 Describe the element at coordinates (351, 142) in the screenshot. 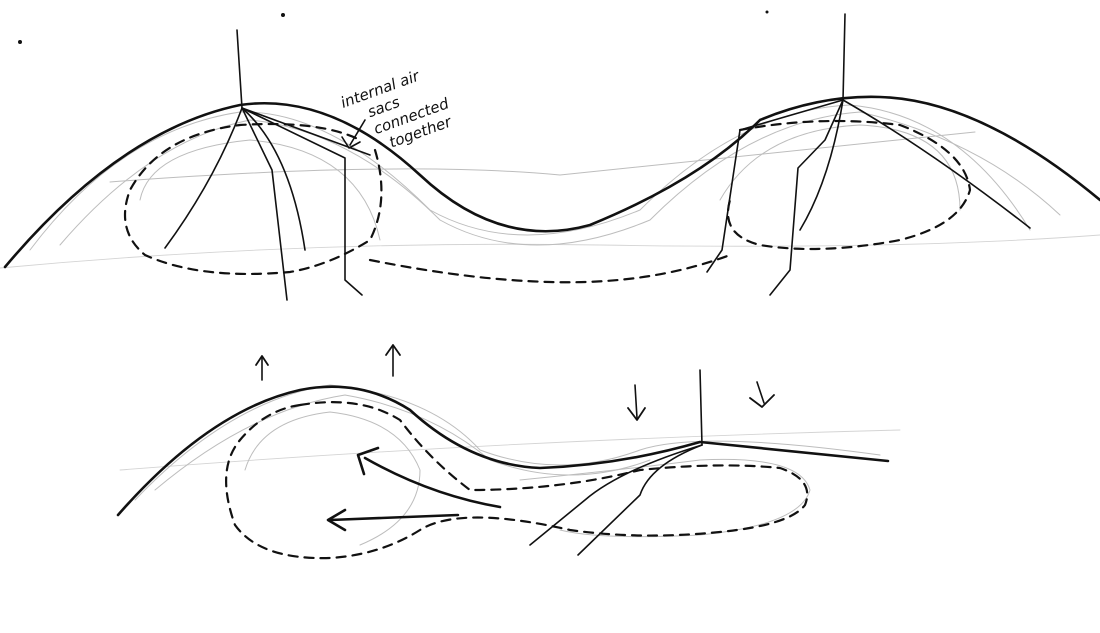

I see `annotation-arrow-head` at that location.